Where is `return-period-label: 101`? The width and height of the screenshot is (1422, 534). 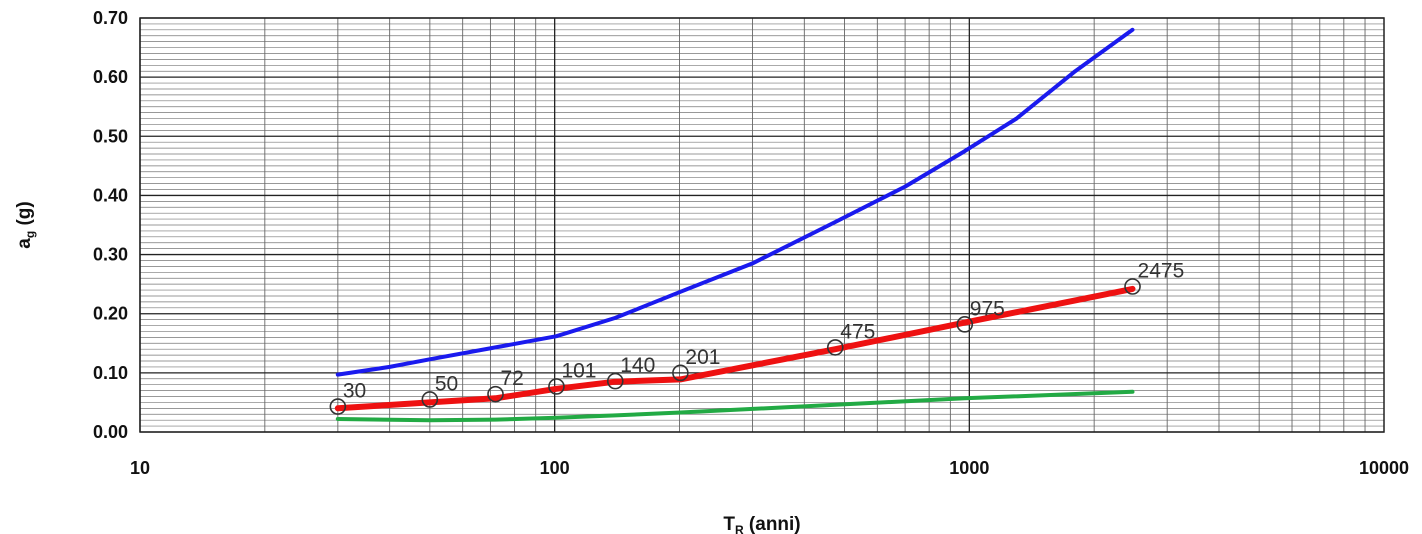
return-period-label: 101 is located at coordinates (578, 370).